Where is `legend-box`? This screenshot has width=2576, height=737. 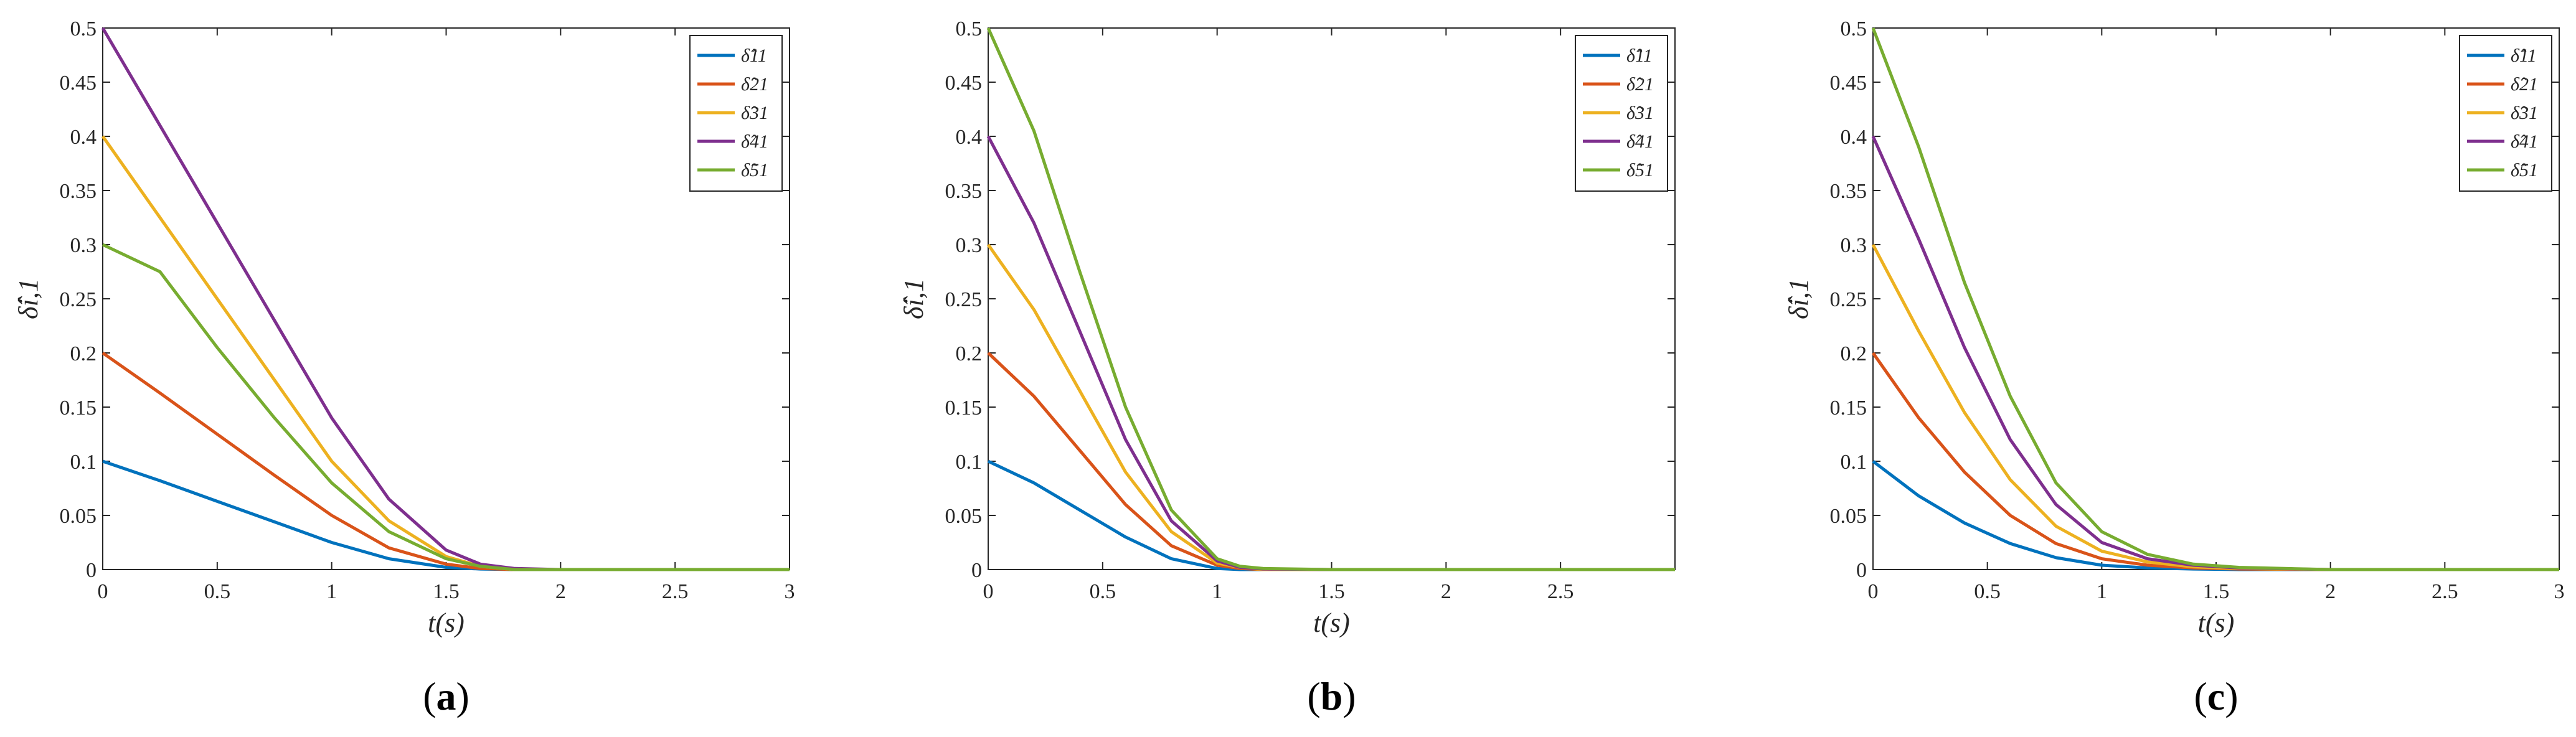 legend-box is located at coordinates (736, 113).